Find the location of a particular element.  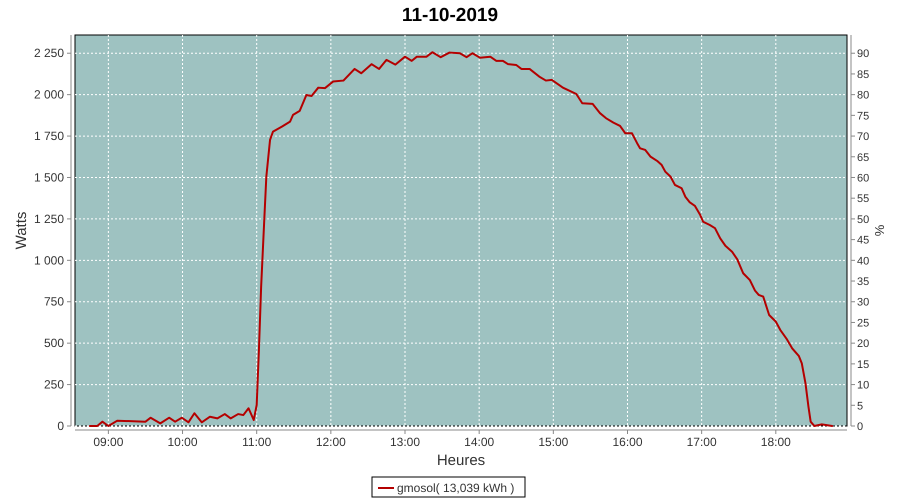

y-tick-label: 250 is located at coordinates (54, 385).